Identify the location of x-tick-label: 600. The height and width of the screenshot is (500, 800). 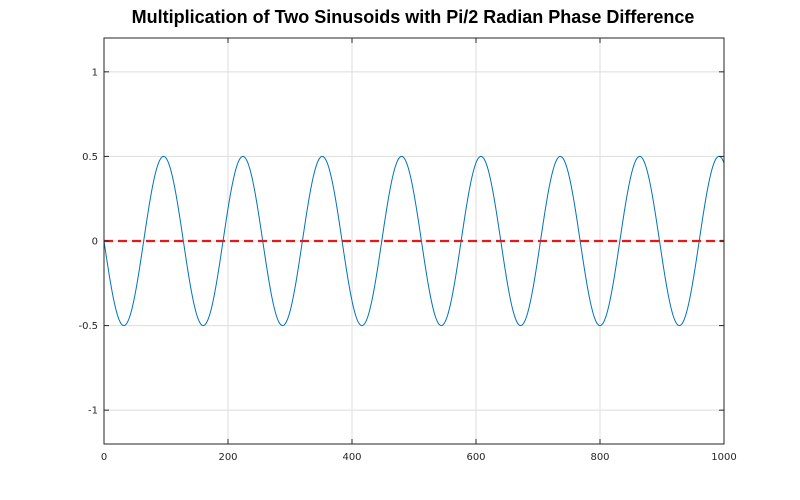
(475, 457).